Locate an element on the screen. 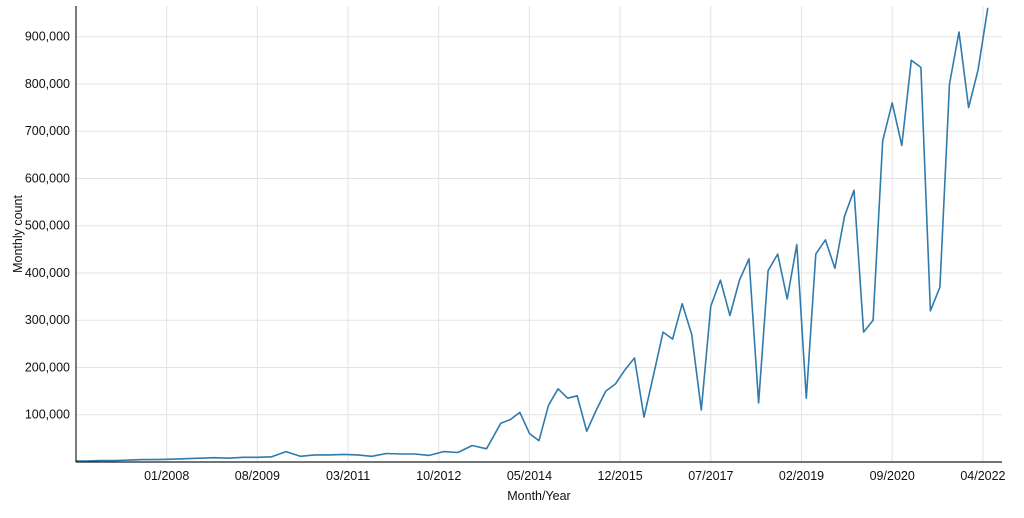 This screenshot has width=1024, height=518. x-tick-label: 08/2009 is located at coordinates (257, 476).